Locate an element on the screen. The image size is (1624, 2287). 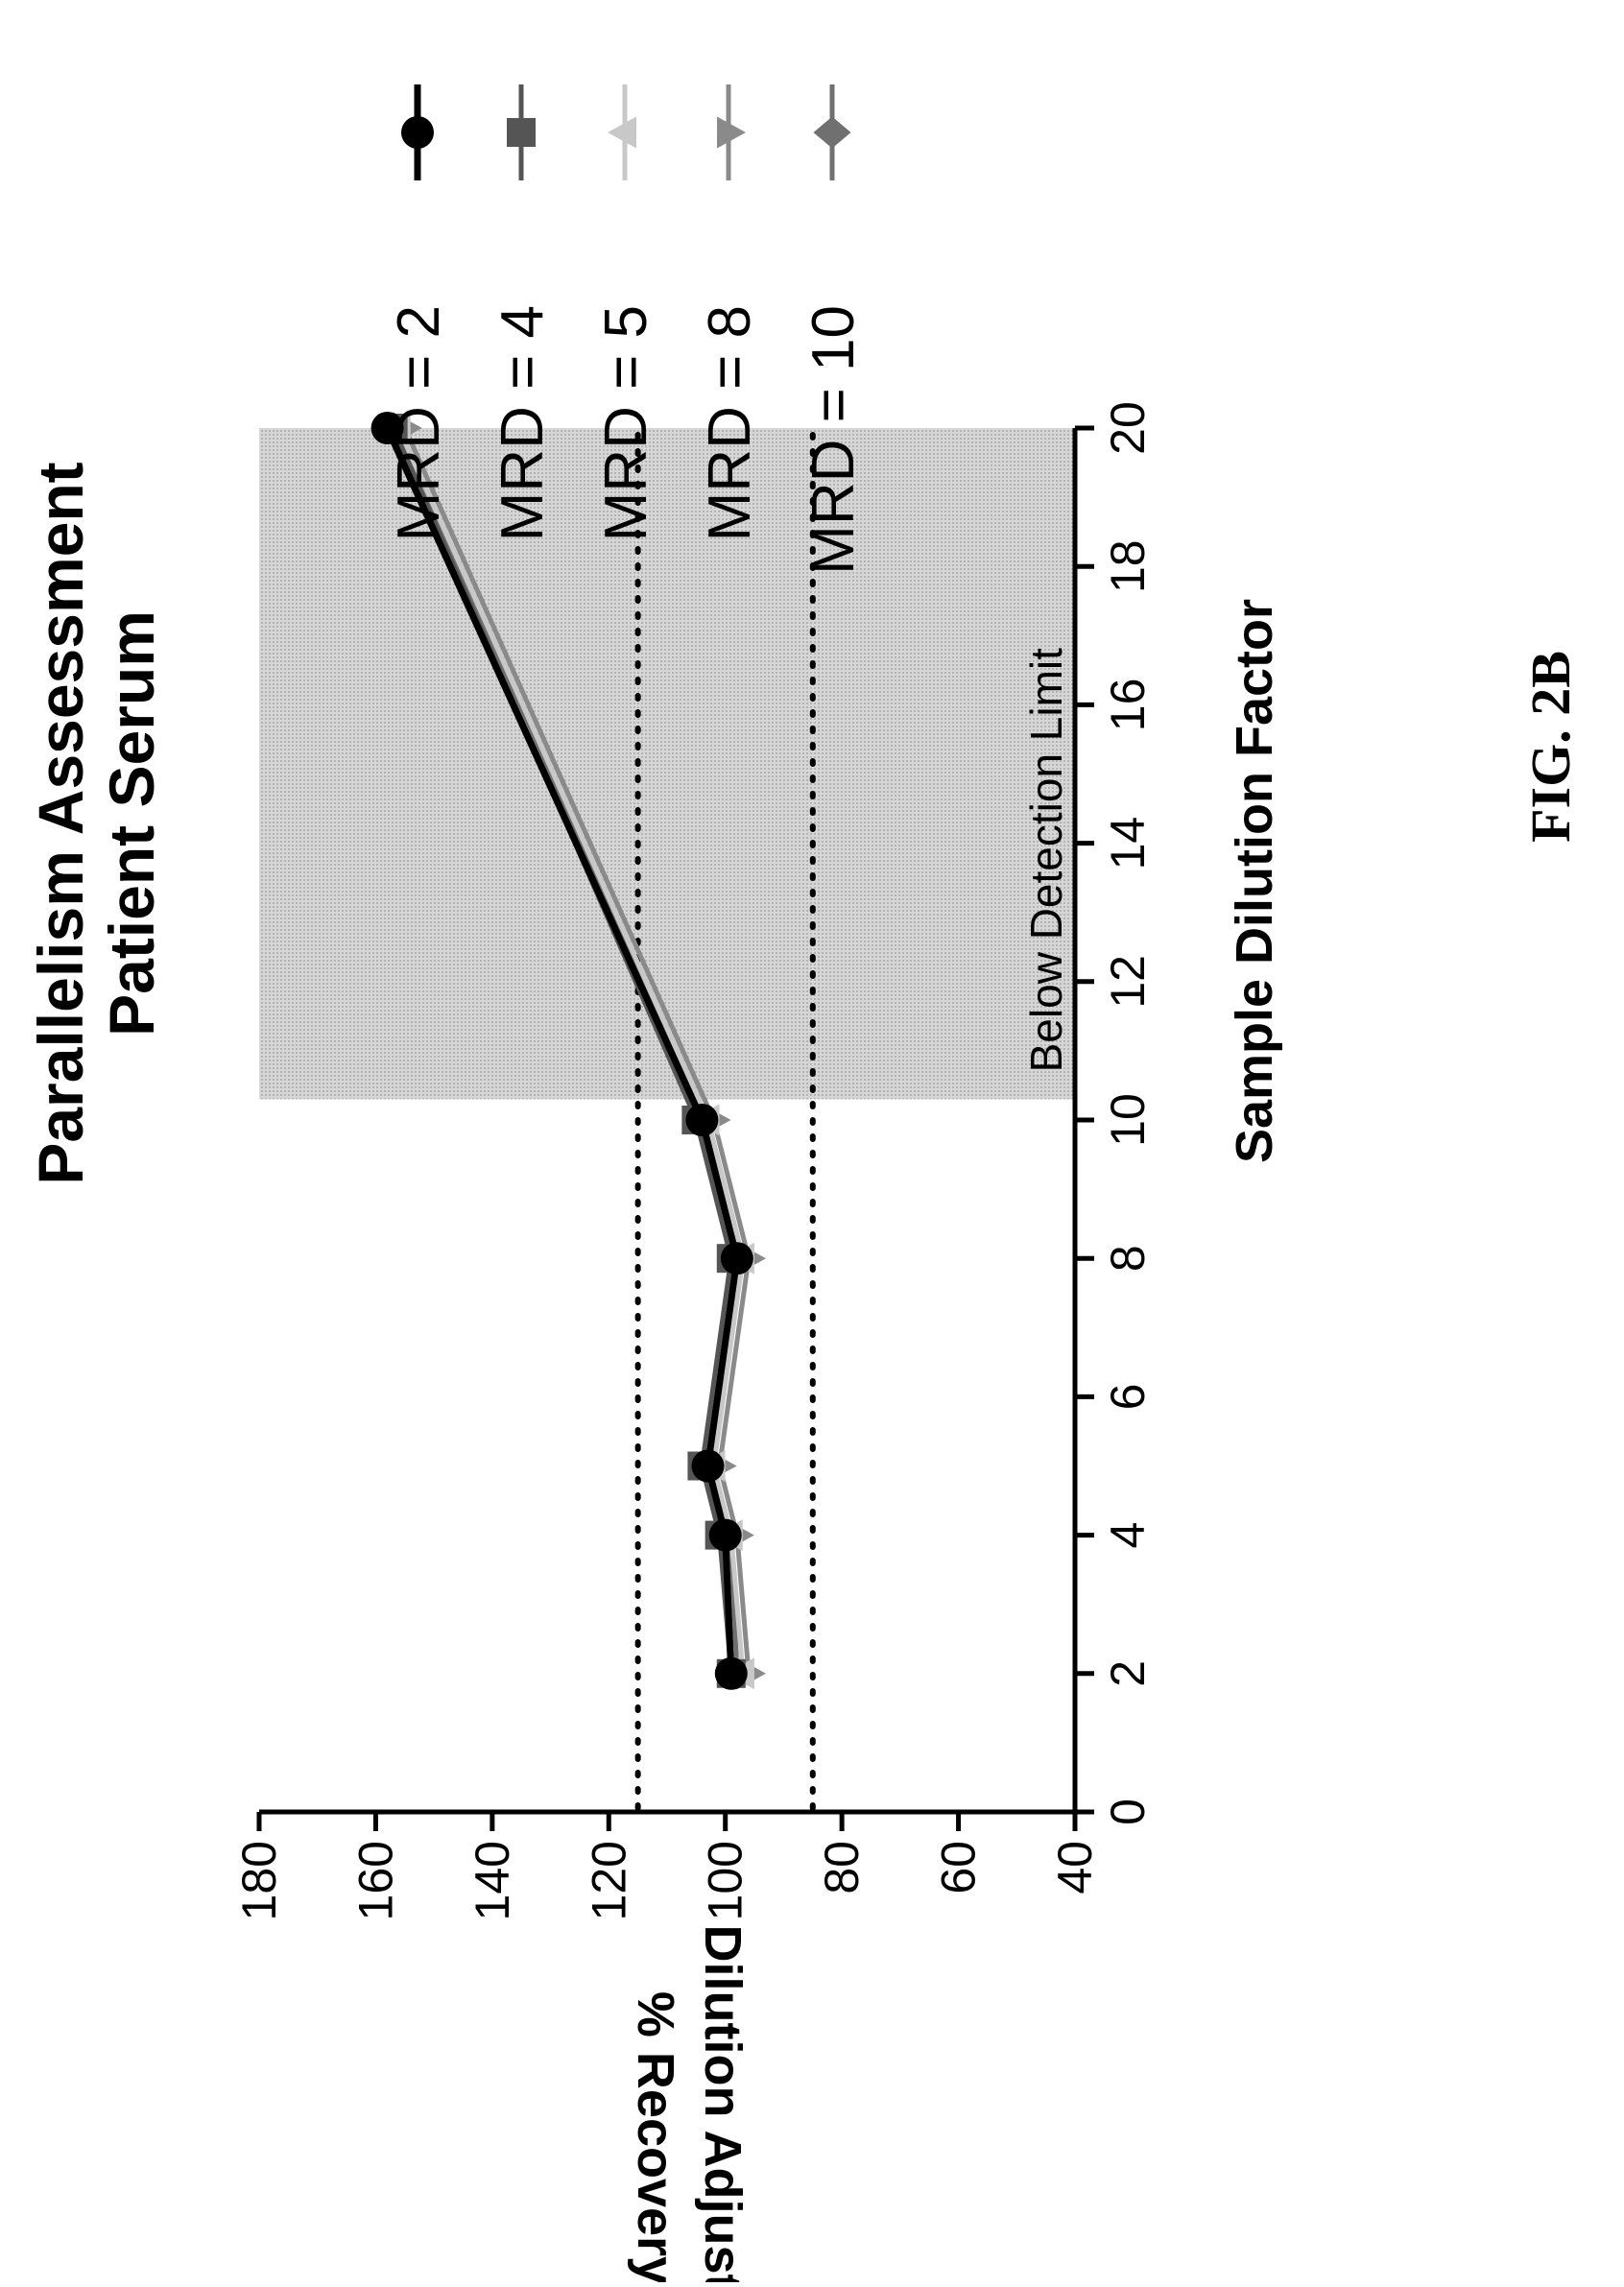
legend-item: MRD = 10 is located at coordinates (833, 329).